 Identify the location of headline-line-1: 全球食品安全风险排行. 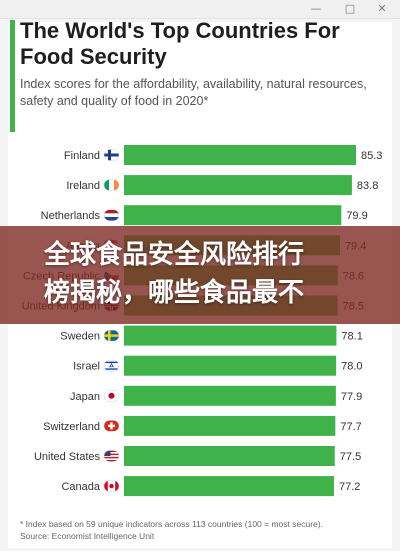
(174, 255).